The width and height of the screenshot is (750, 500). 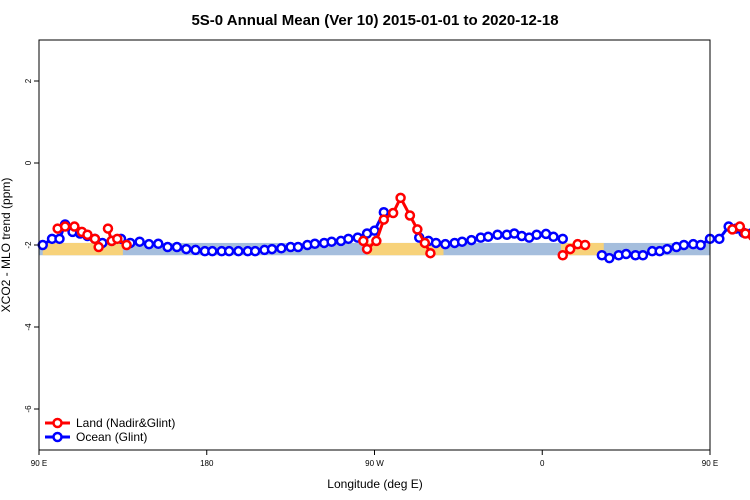 What do you see at coordinates (6, 245) in the screenshot?
I see `y-axis-label: XCO2 - MLO trend (ppm)` at bounding box center [6, 245].